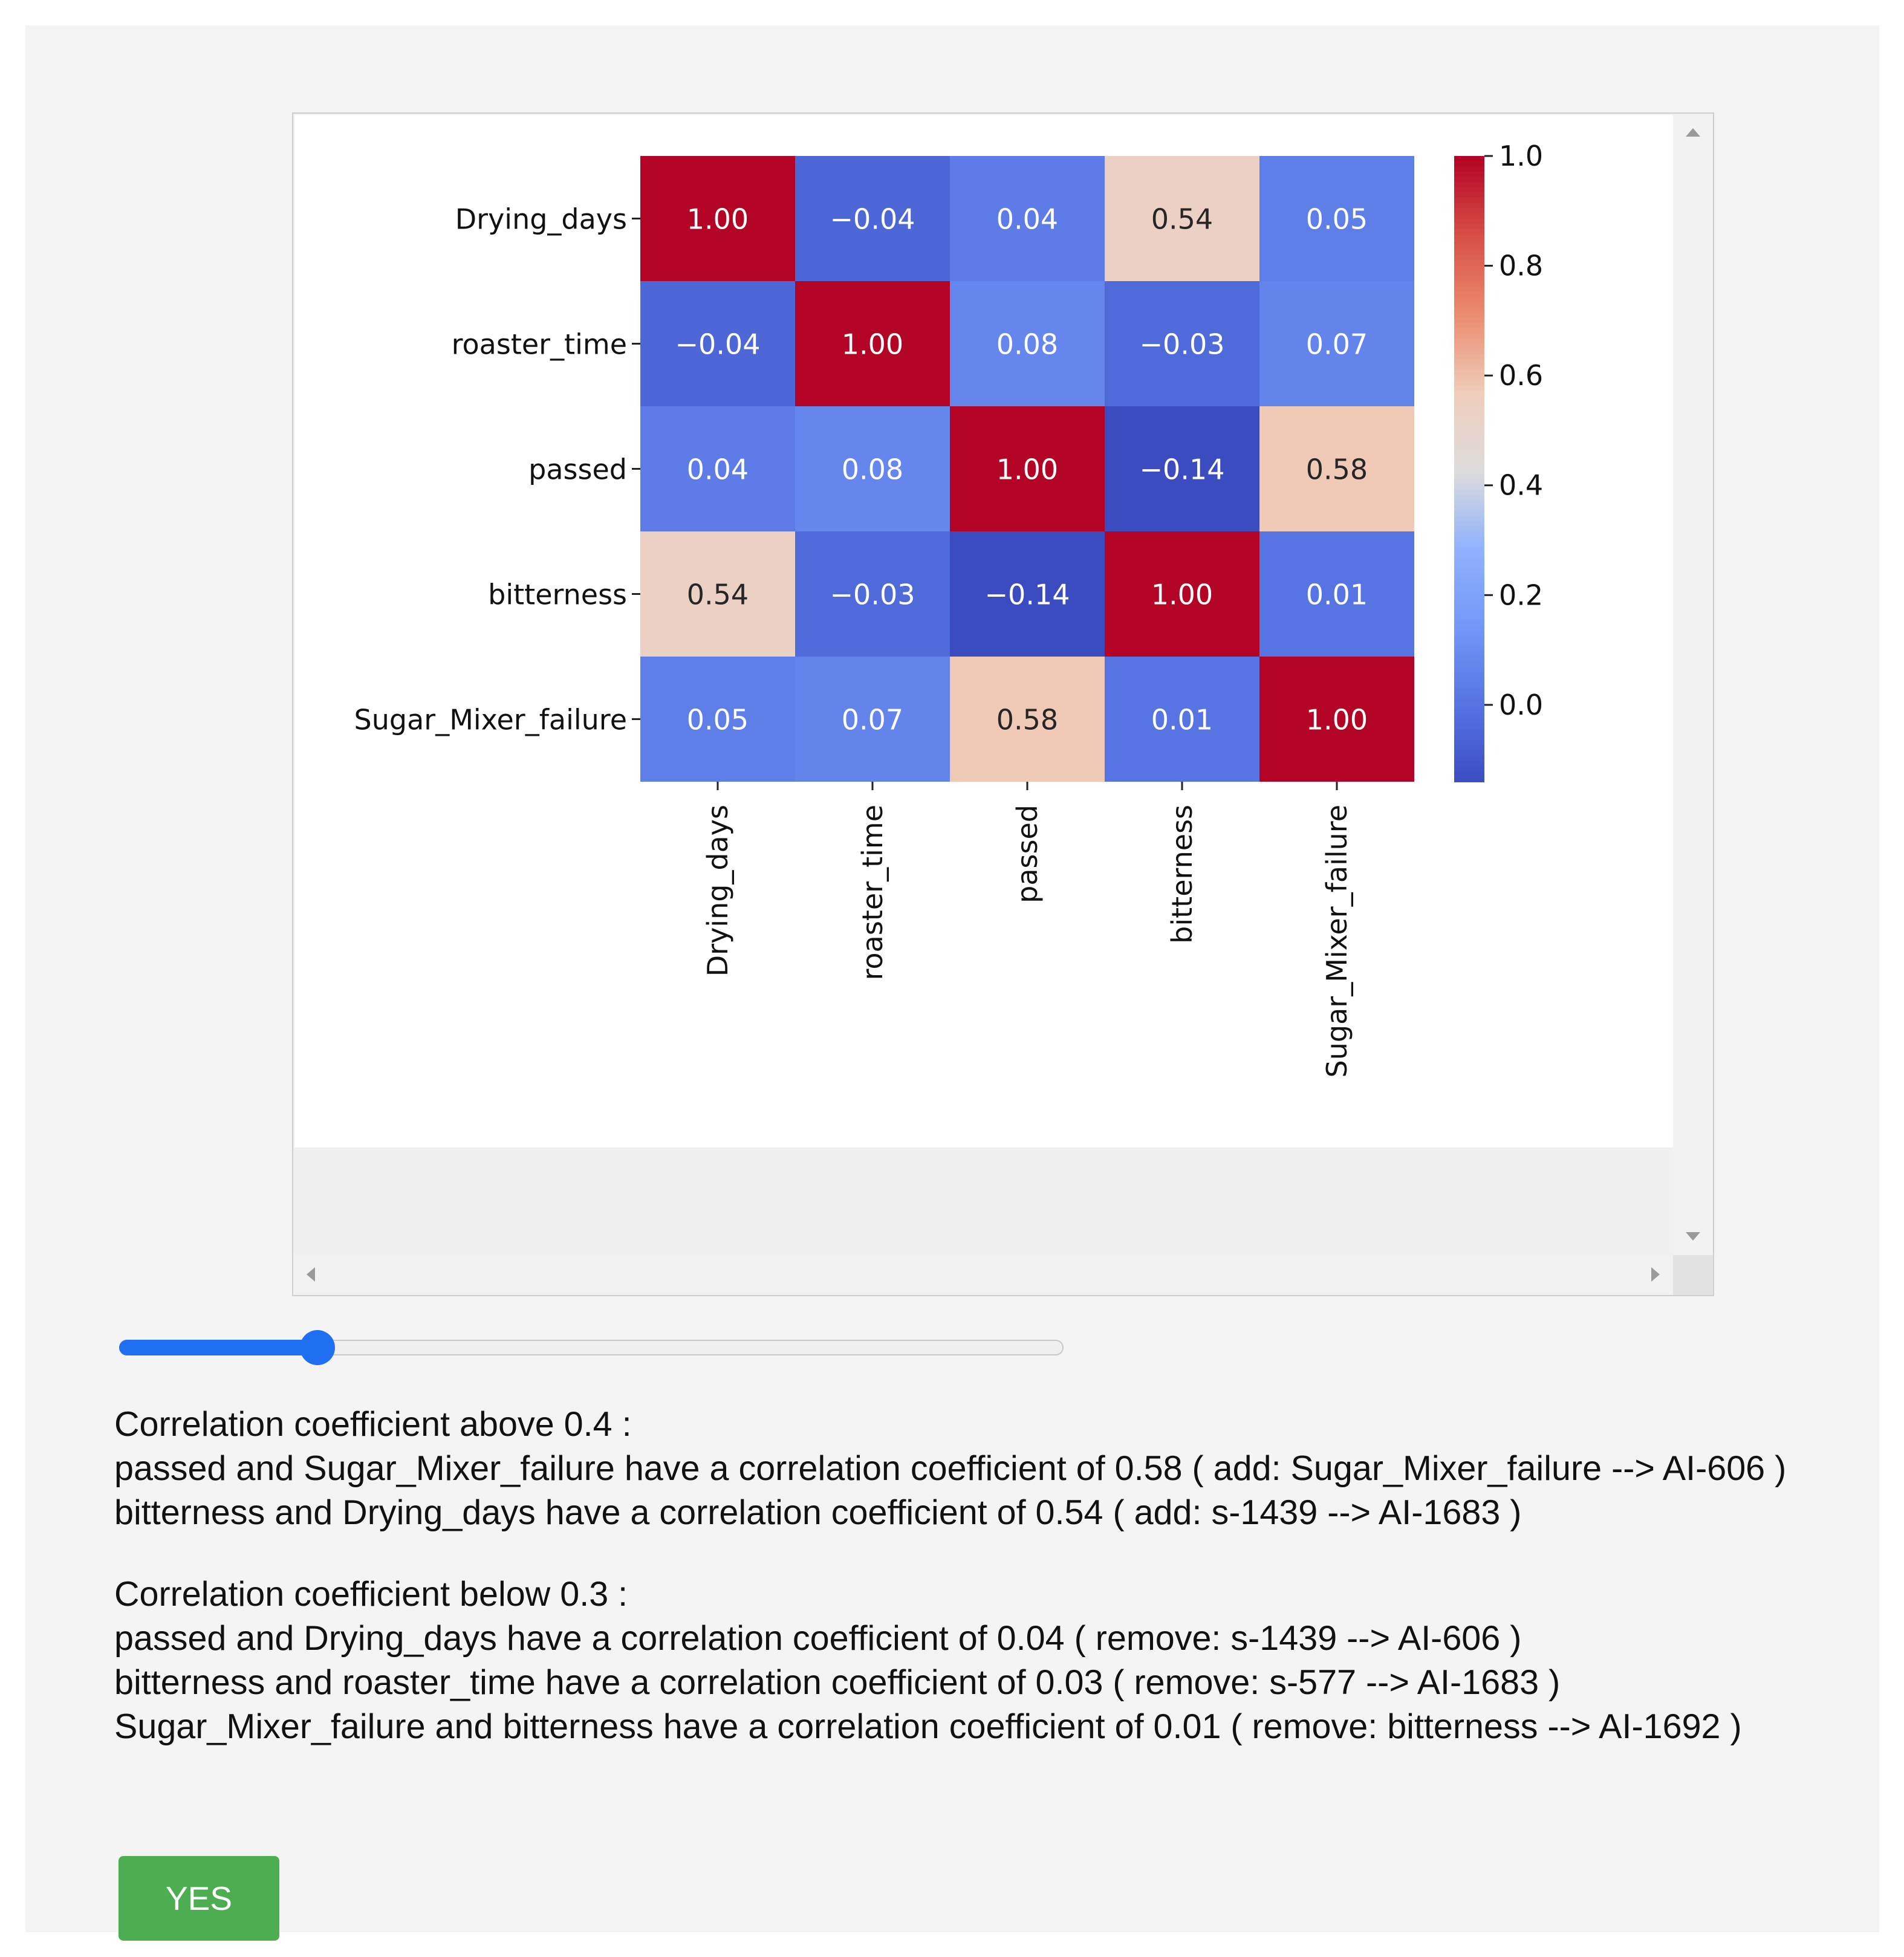  Describe the element at coordinates (718, 720) in the screenshot. I see `cell-value-label: 0.05` at that location.